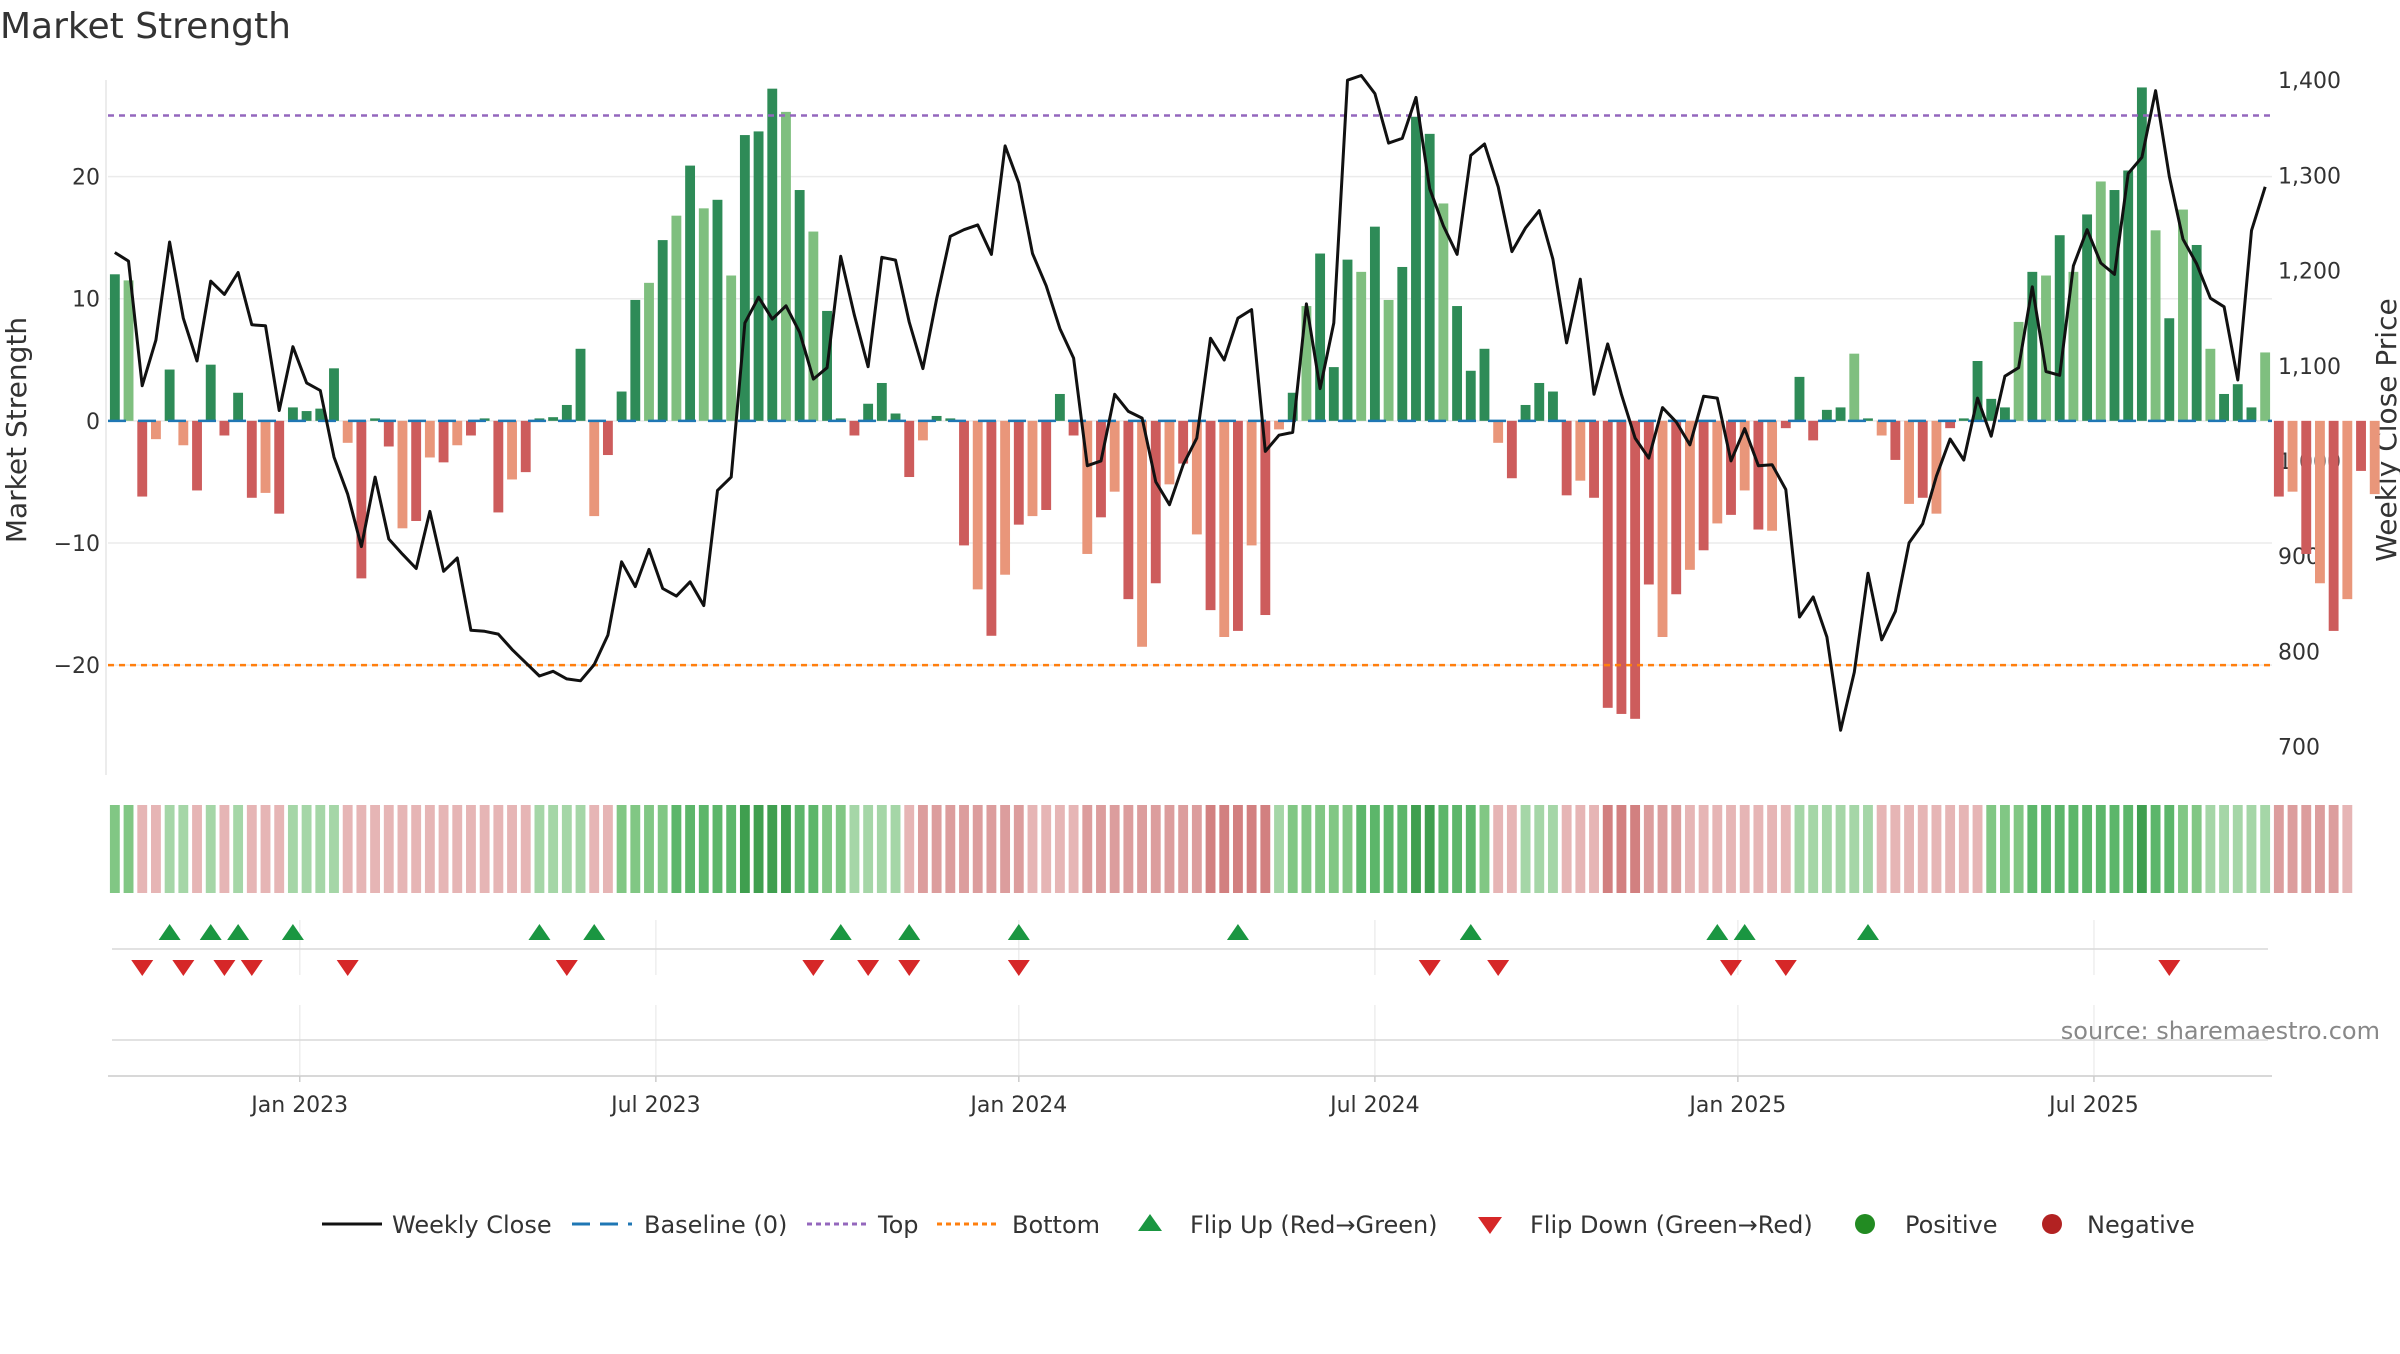 The height and width of the screenshot is (1354, 2400). What do you see at coordinates (77, 544) in the screenshot?
I see `y-tick-label: −10` at bounding box center [77, 544].